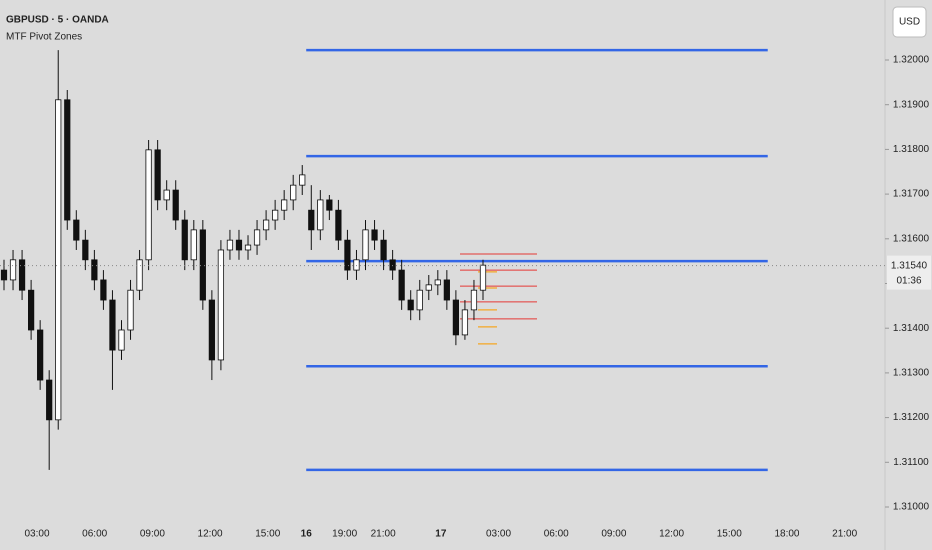 The height and width of the screenshot is (550, 932). Describe the element at coordinates (911, 507) in the screenshot. I see `y-tick-label: 1.31000` at that location.